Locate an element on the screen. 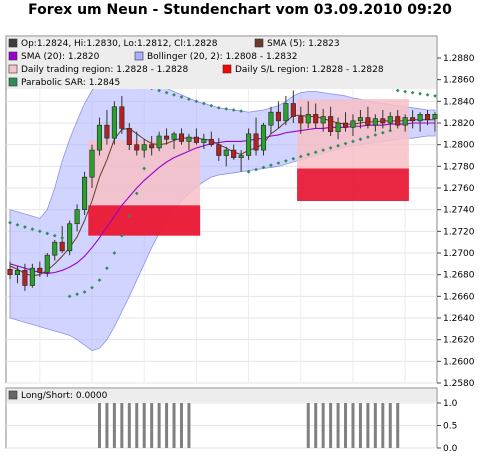  y-tick-label: 1.2620 is located at coordinates (459, 341).